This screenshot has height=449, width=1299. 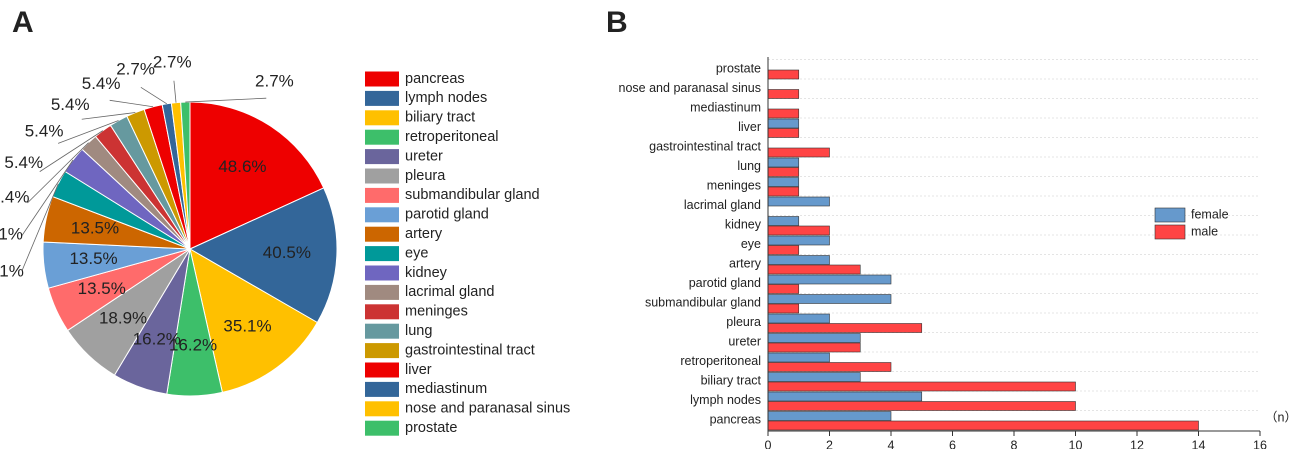 I want to click on y-tick-label: pleura, so click(x=743, y=322).